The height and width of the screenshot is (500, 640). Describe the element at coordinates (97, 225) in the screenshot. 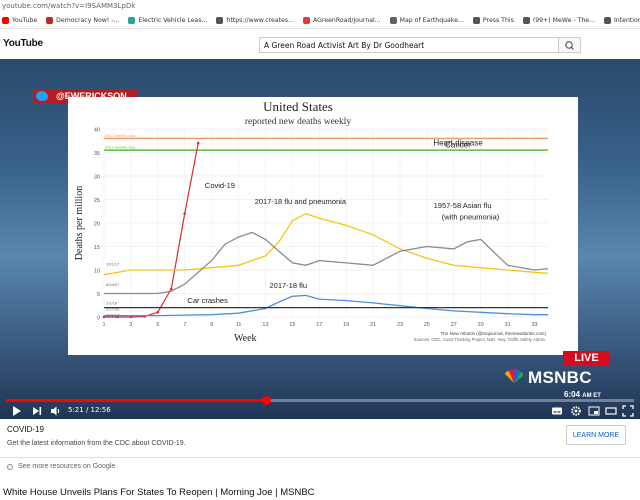

I see `y-tick-label: 20` at that location.